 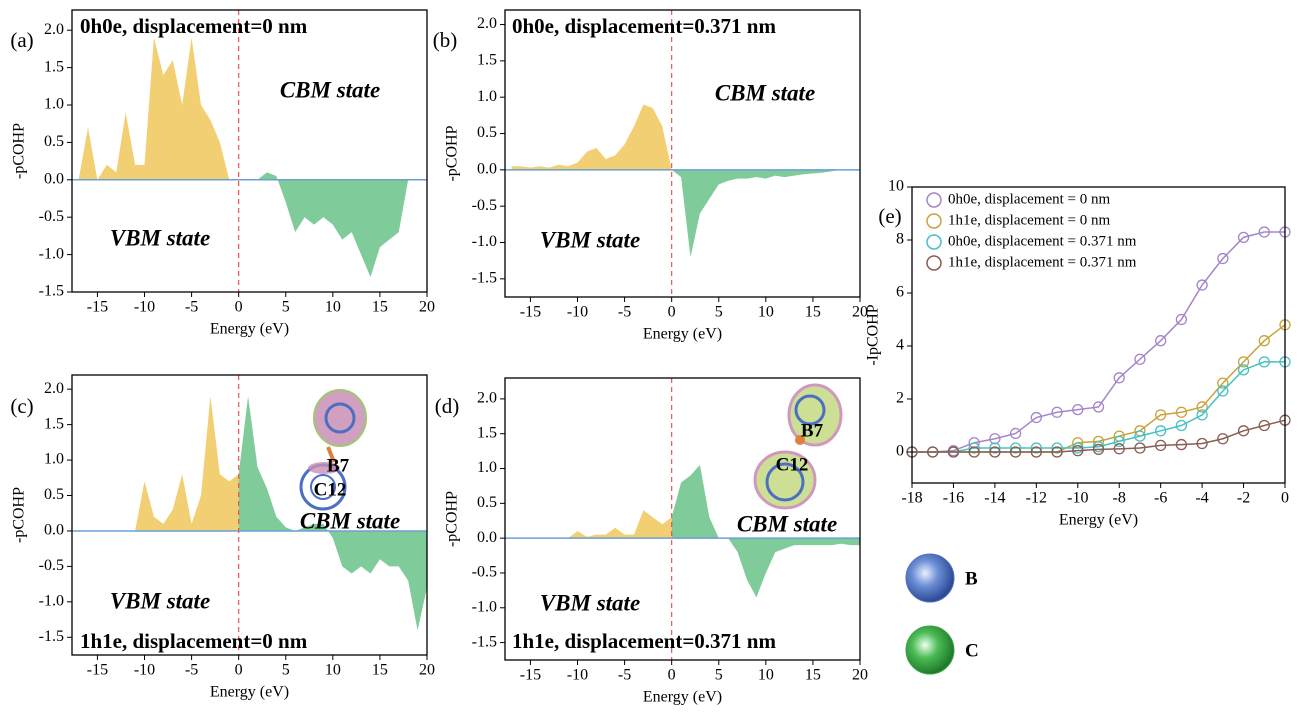 What do you see at coordinates (445, 40) in the screenshot?
I see `panel-label: (b)` at bounding box center [445, 40].